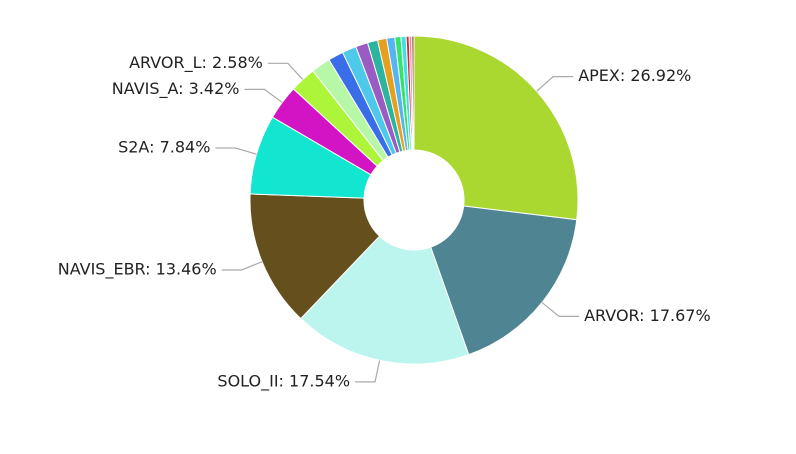  Describe the element at coordinates (137, 269) in the screenshot. I see `slice-label: NAVIS_EBR: 13.46%` at that location.